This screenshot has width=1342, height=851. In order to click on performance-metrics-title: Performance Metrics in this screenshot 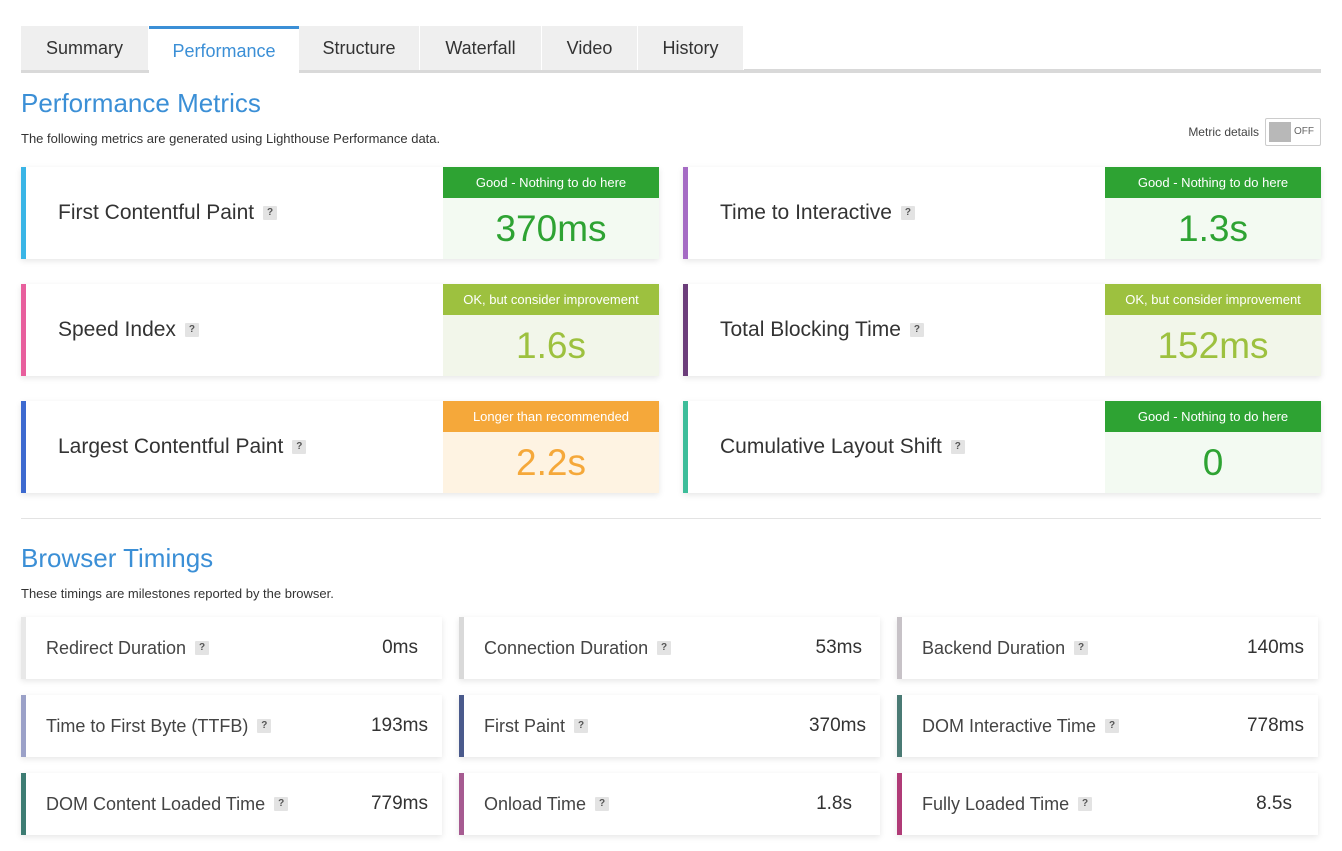, I will do `click(141, 103)`.